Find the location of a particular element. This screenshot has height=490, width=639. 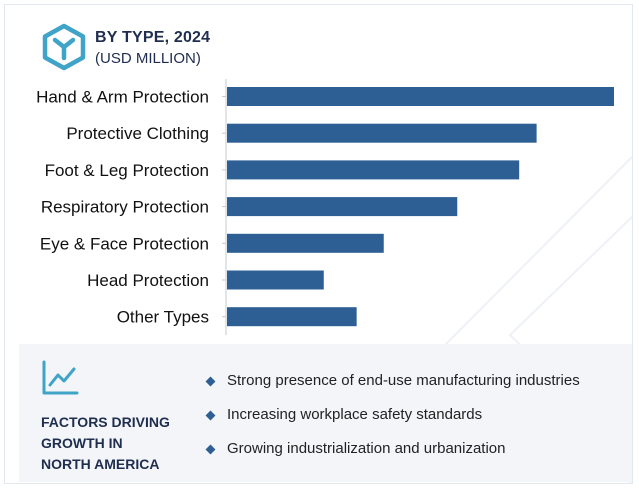

hexagon-y-logo-icon is located at coordinates (64, 47).